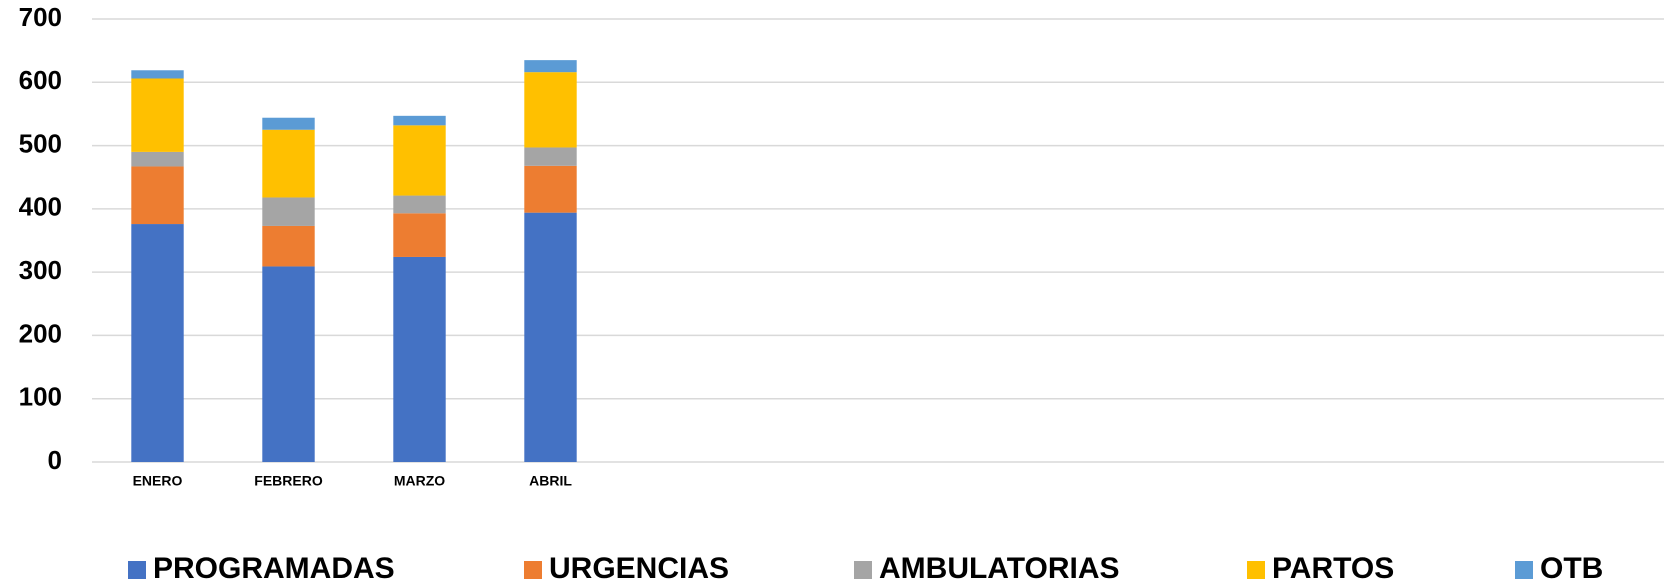 This screenshot has height=585, width=1667. What do you see at coordinates (158, 481) in the screenshot?
I see `x-tick-label: ENERO` at bounding box center [158, 481].